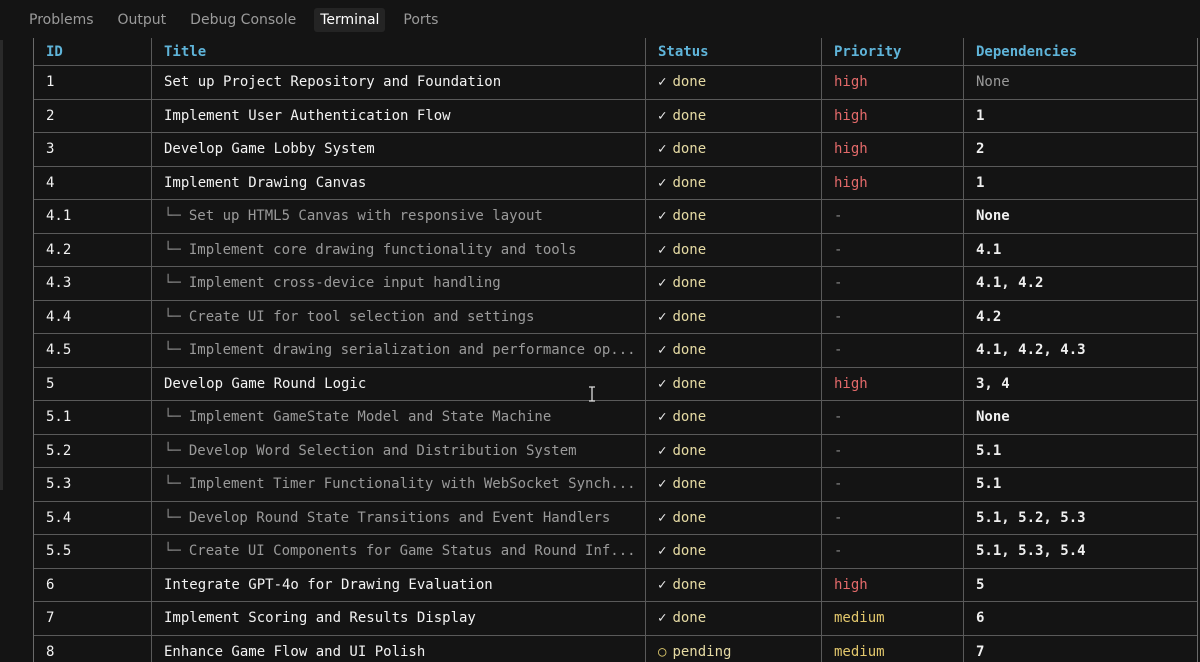 The width and height of the screenshot is (1200, 662). I want to click on tab-ports: Ports, so click(421, 20).